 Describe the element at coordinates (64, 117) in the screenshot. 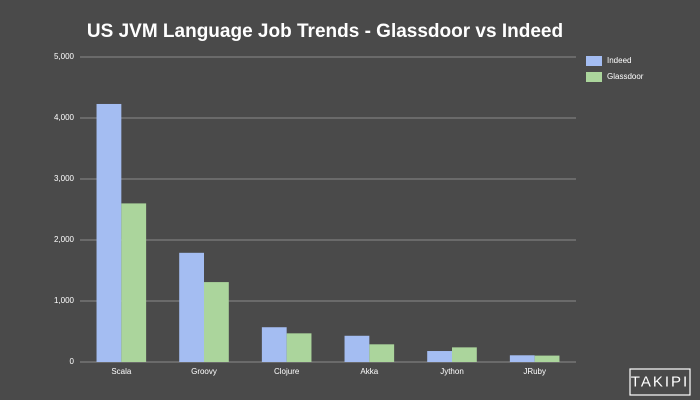

I see `y-tick-label: 4,000` at that location.